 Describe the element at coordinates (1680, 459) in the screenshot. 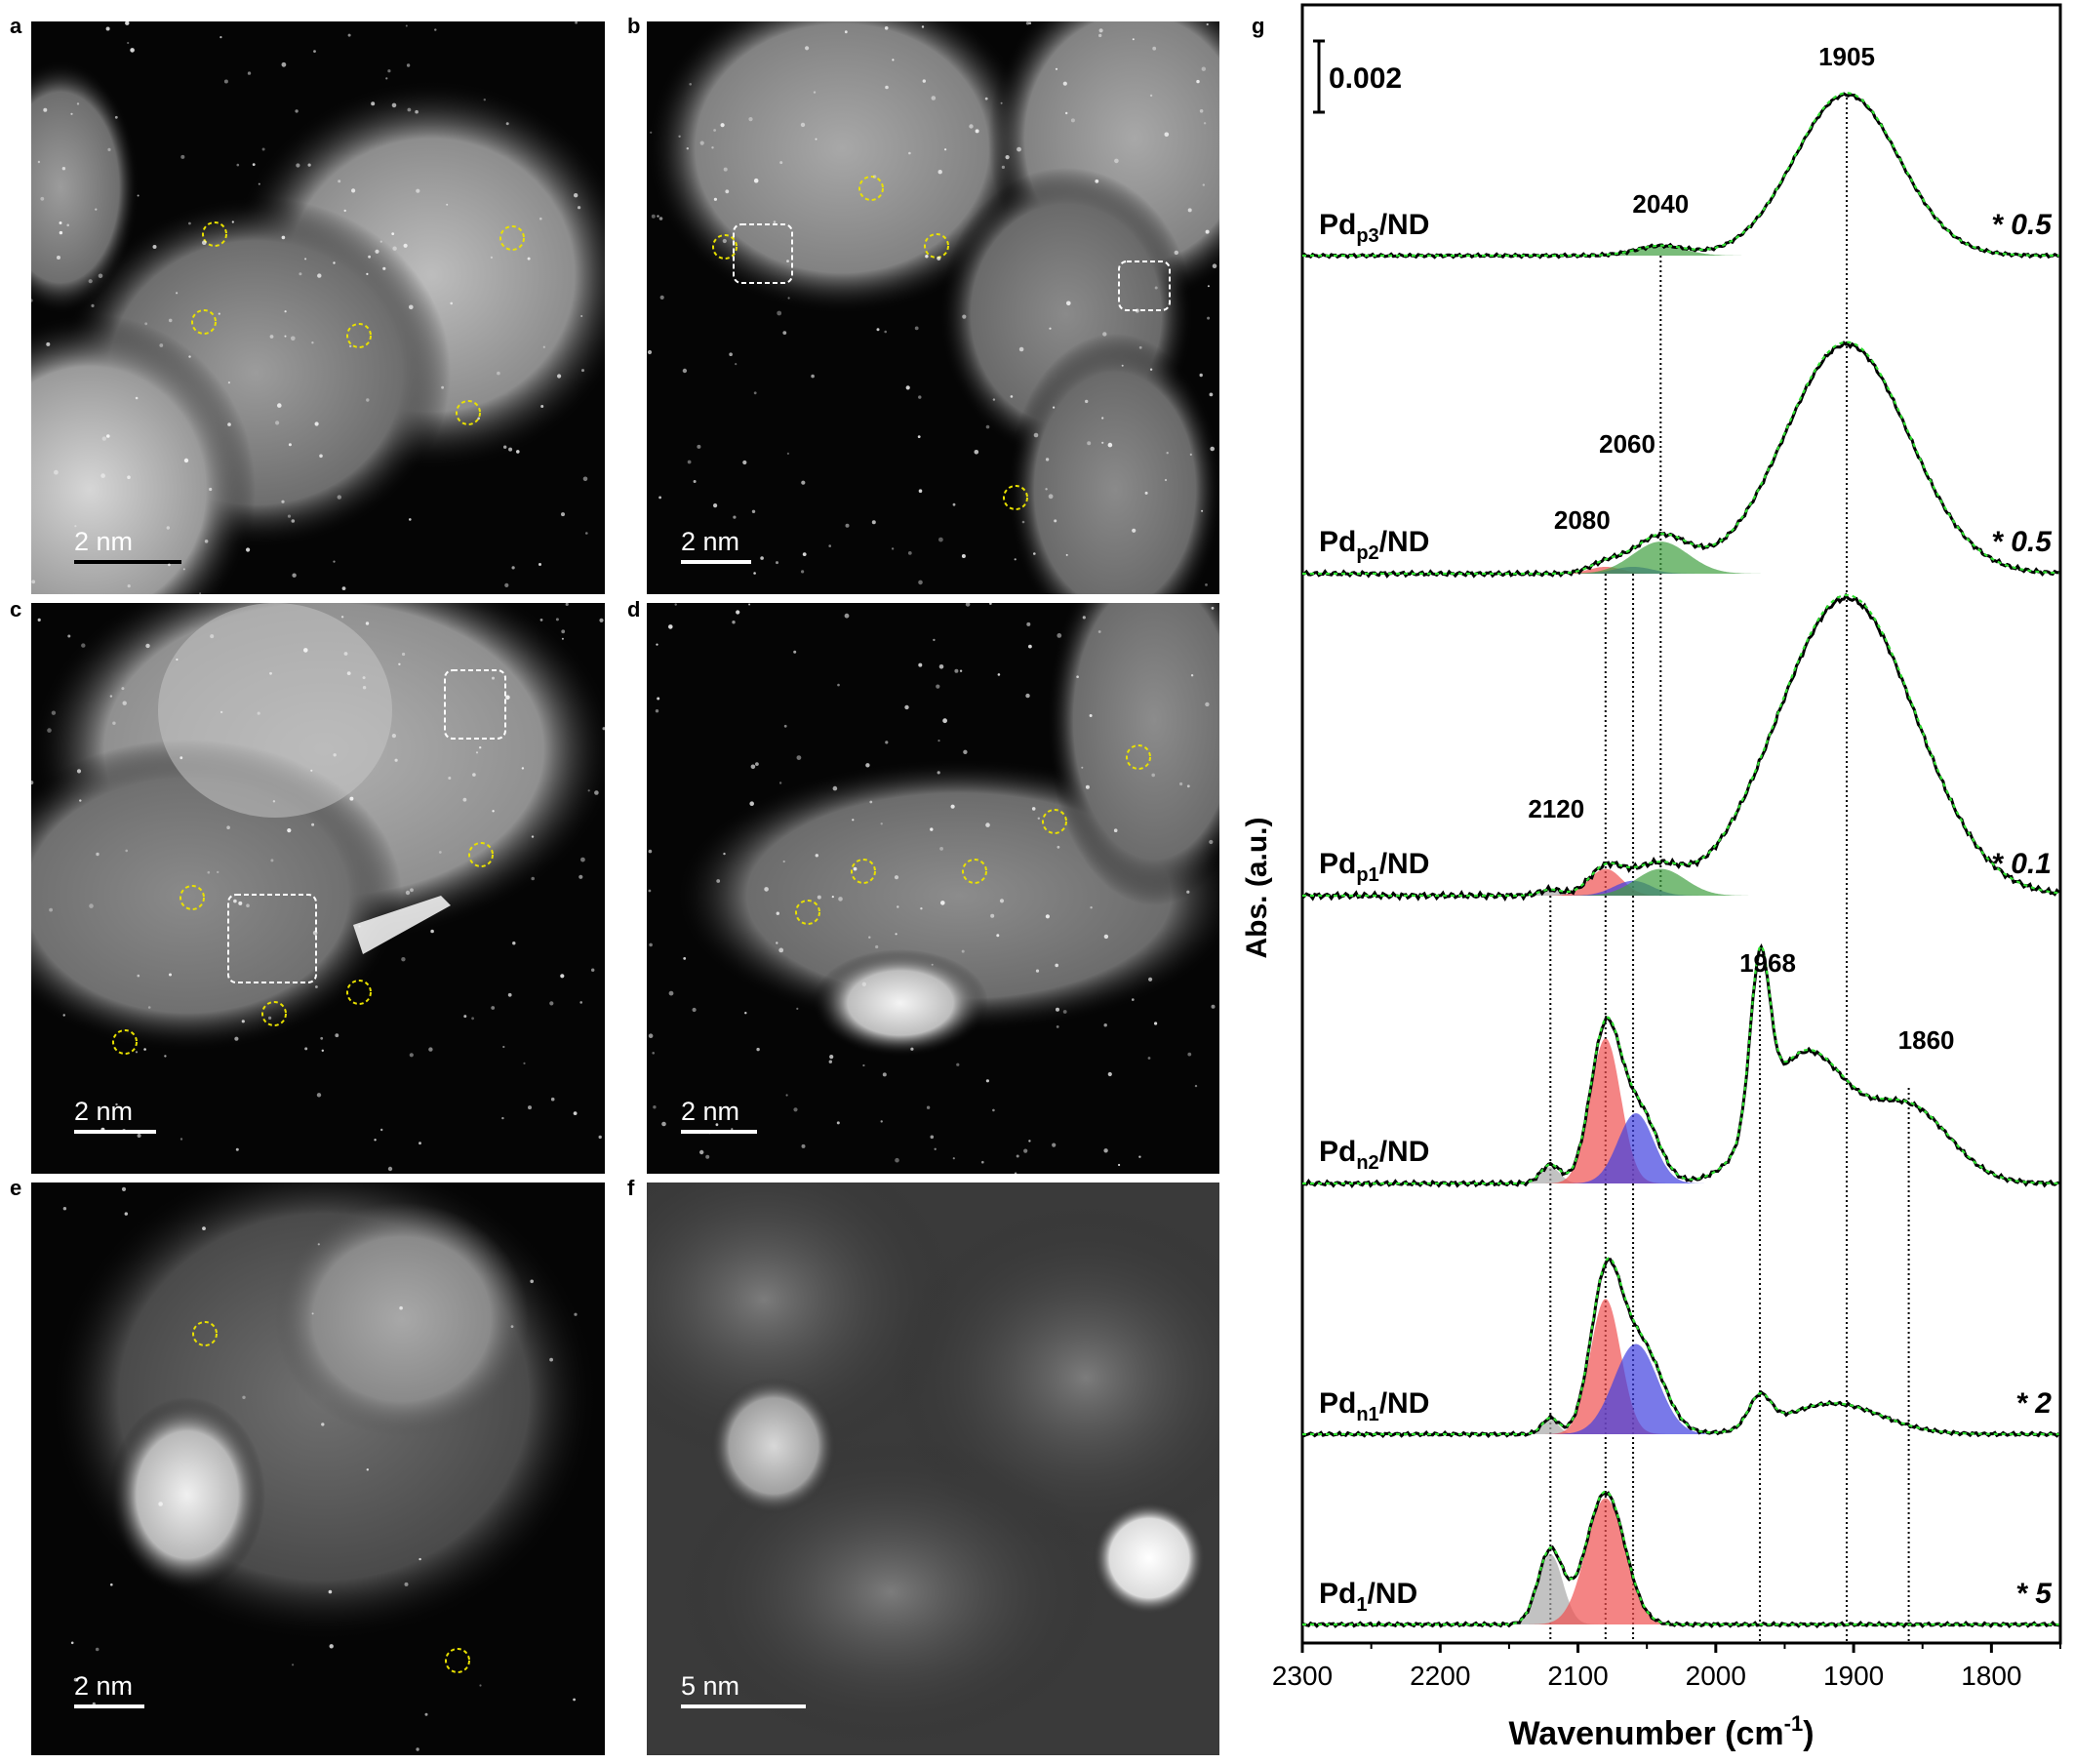

I see `fit-line-Pdp2` at that location.